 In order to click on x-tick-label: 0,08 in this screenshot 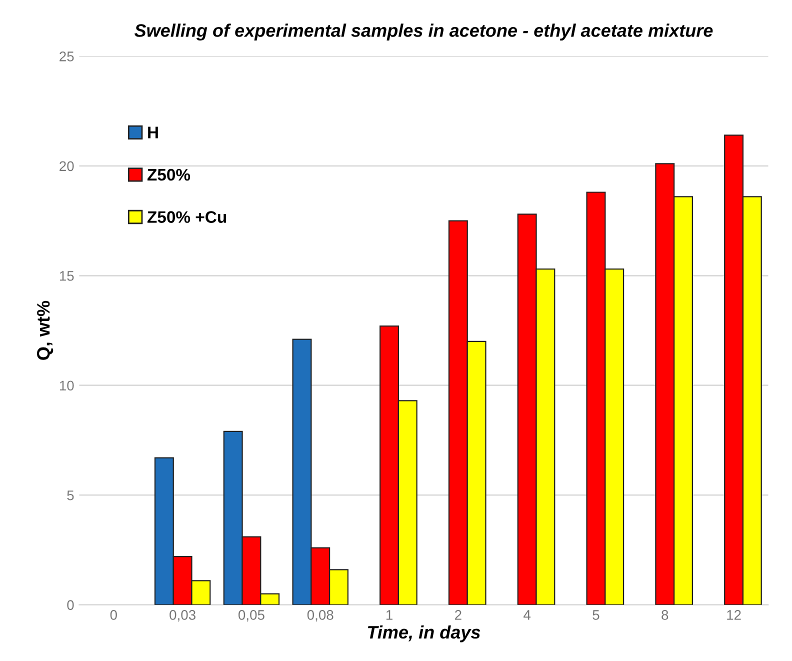, I will do `click(320, 616)`.